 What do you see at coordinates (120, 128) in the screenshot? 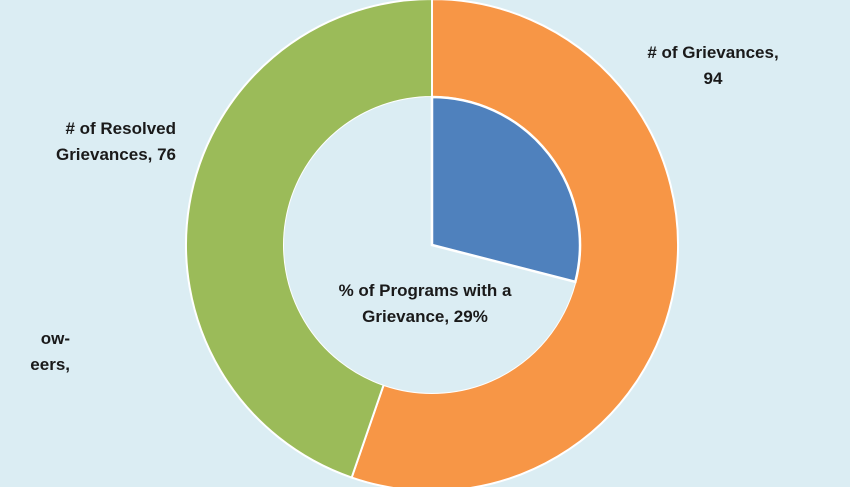
I see `label-resolved-line-1: # of Resolved` at bounding box center [120, 128].